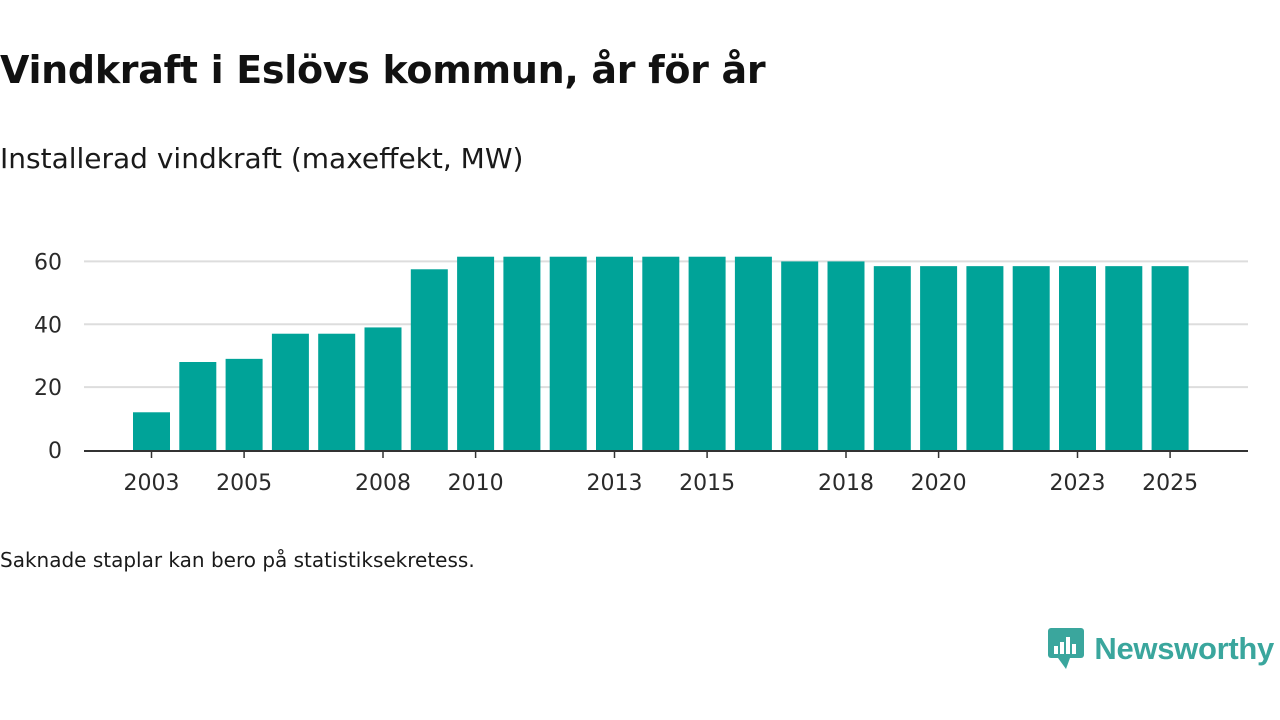  I want to click on bar-2010, so click(476, 353).